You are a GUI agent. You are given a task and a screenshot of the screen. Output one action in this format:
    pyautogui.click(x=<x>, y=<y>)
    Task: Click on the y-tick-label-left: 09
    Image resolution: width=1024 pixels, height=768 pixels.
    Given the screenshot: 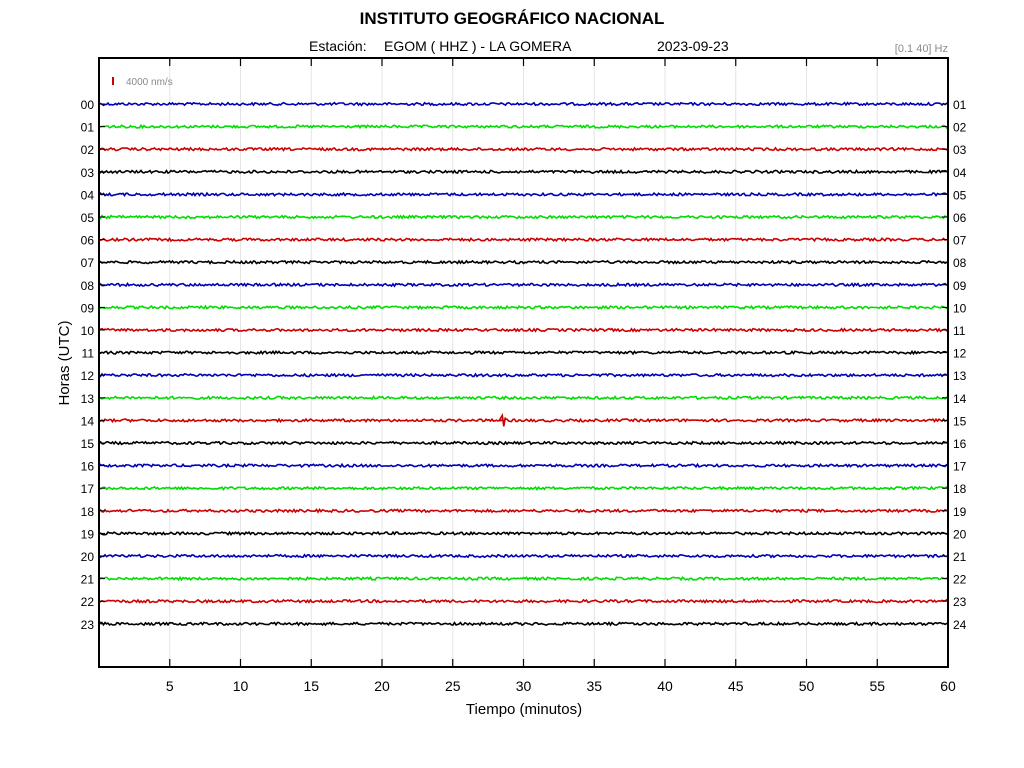 What is the action you would take?
    pyautogui.click(x=88, y=308)
    